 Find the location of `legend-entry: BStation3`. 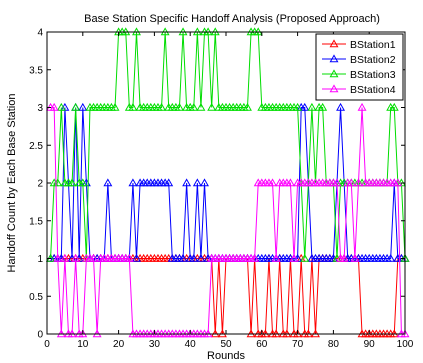

legend-entry: BStation3 is located at coordinates (359, 75).